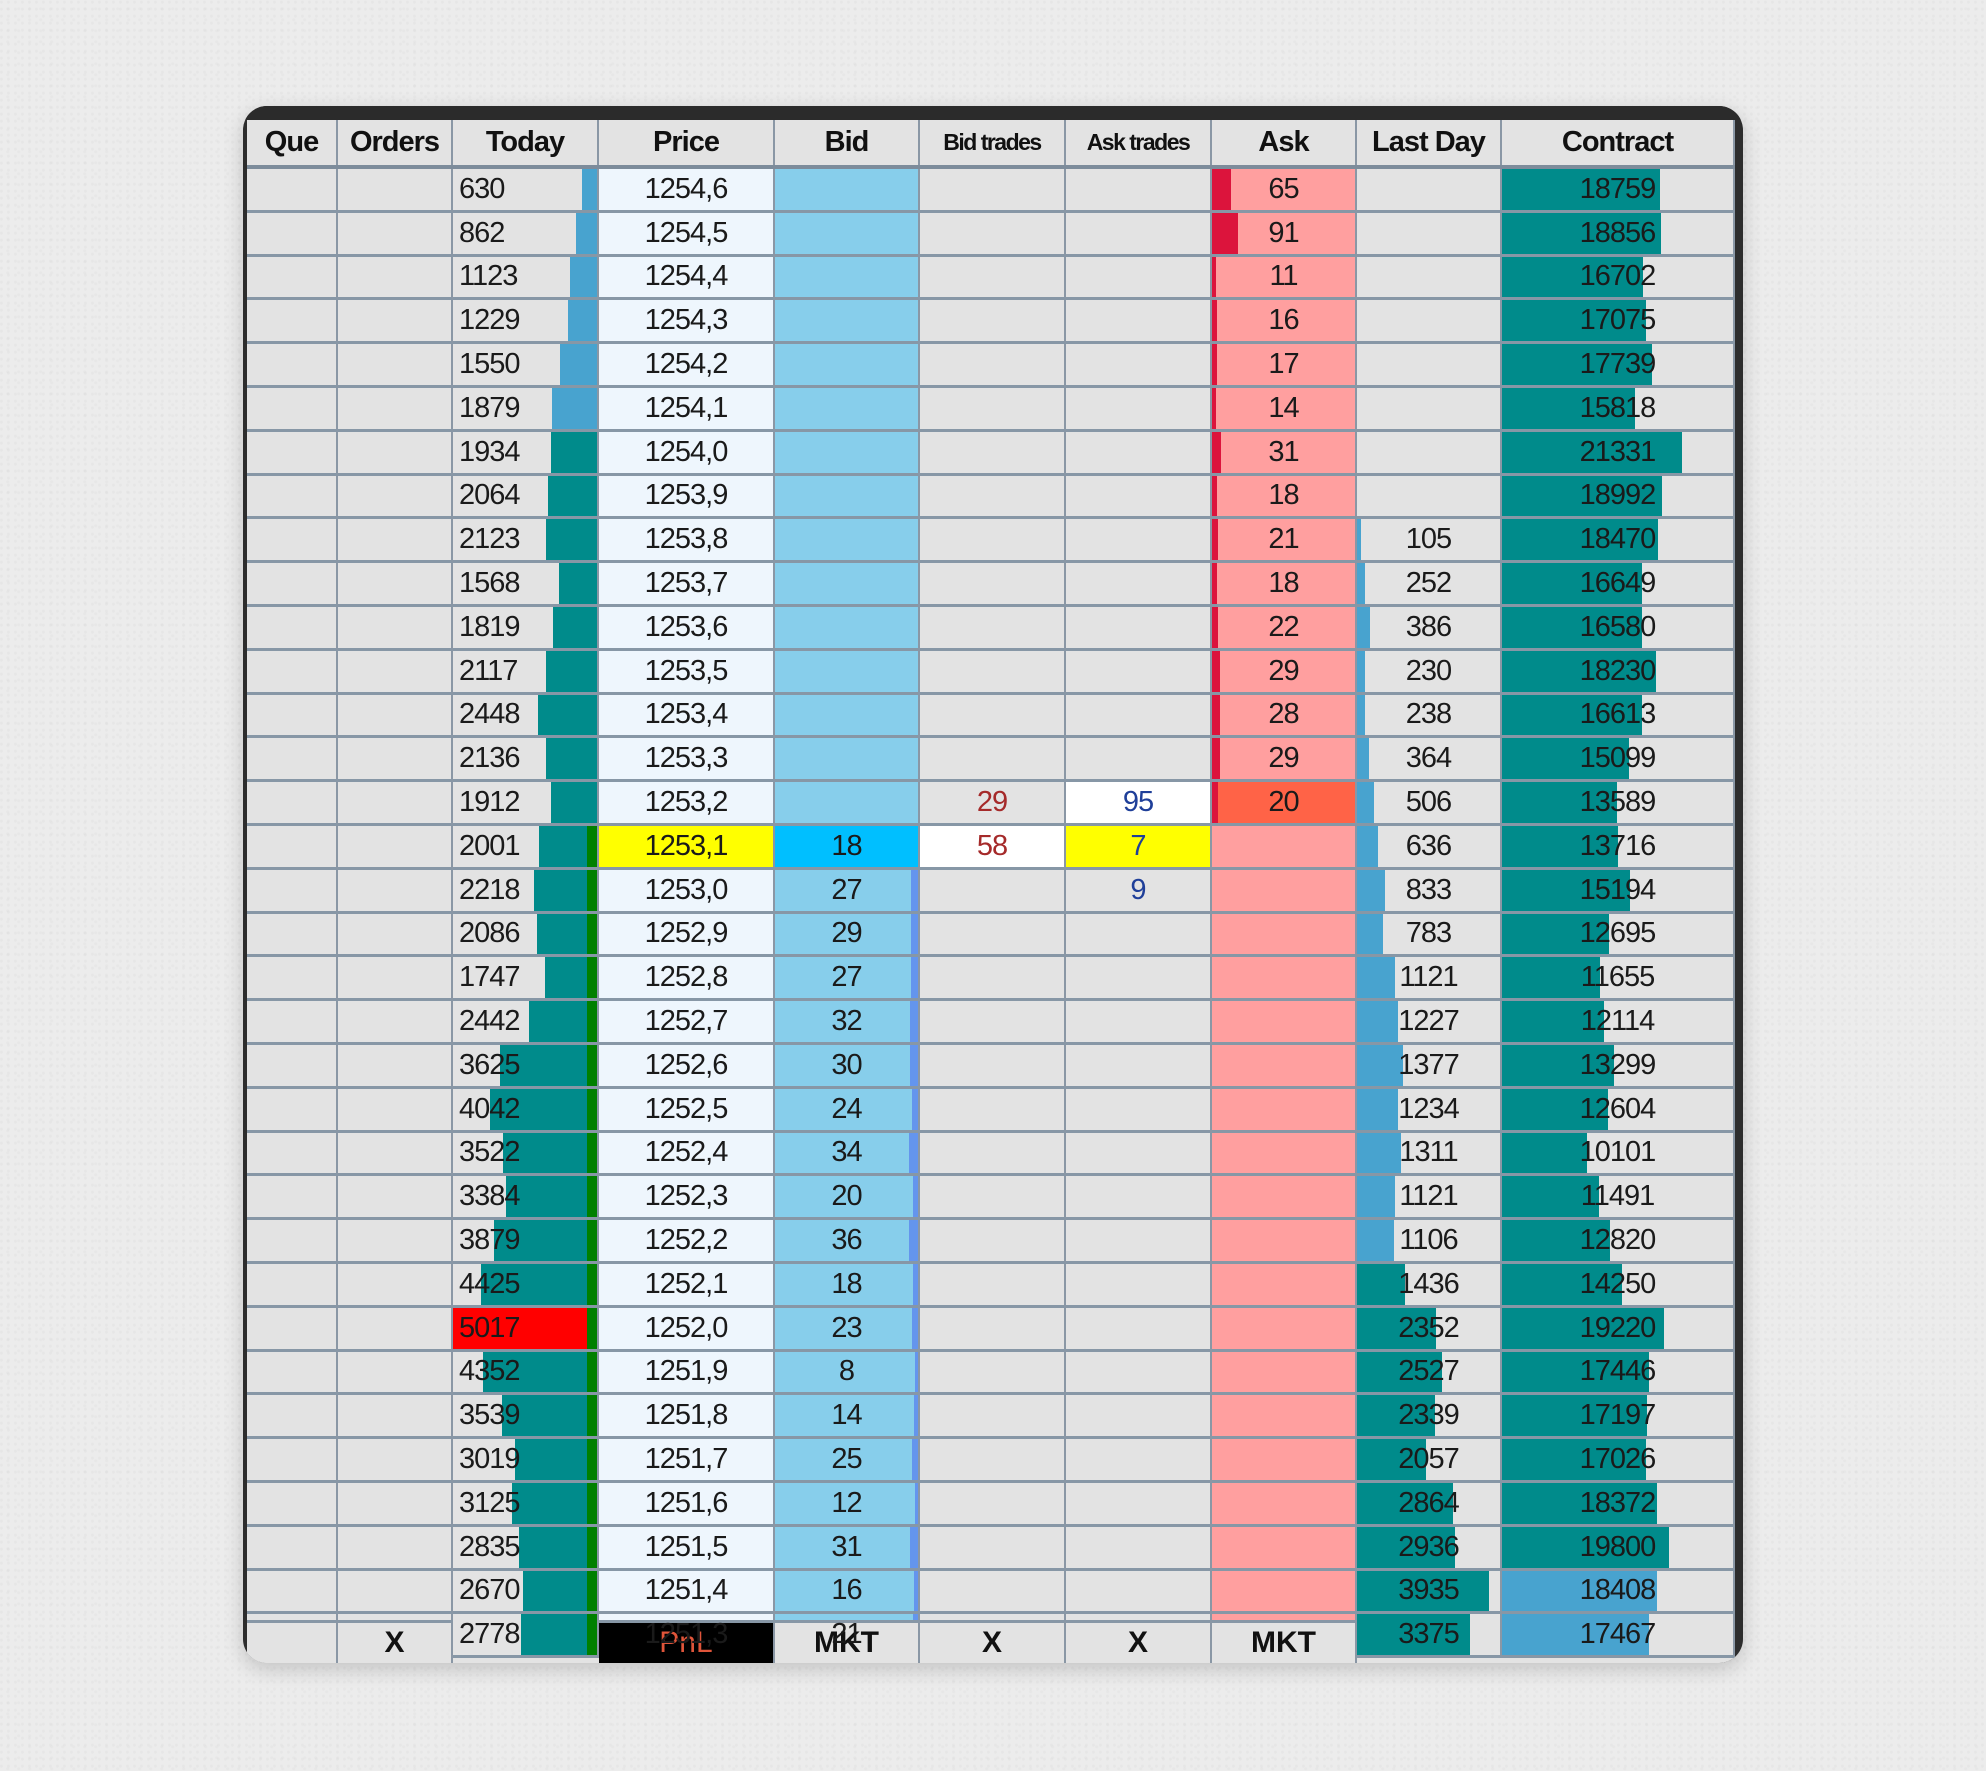 This screenshot has height=1771, width=1986. I want to click on price-cell: 1251,7, so click(687, 1461).